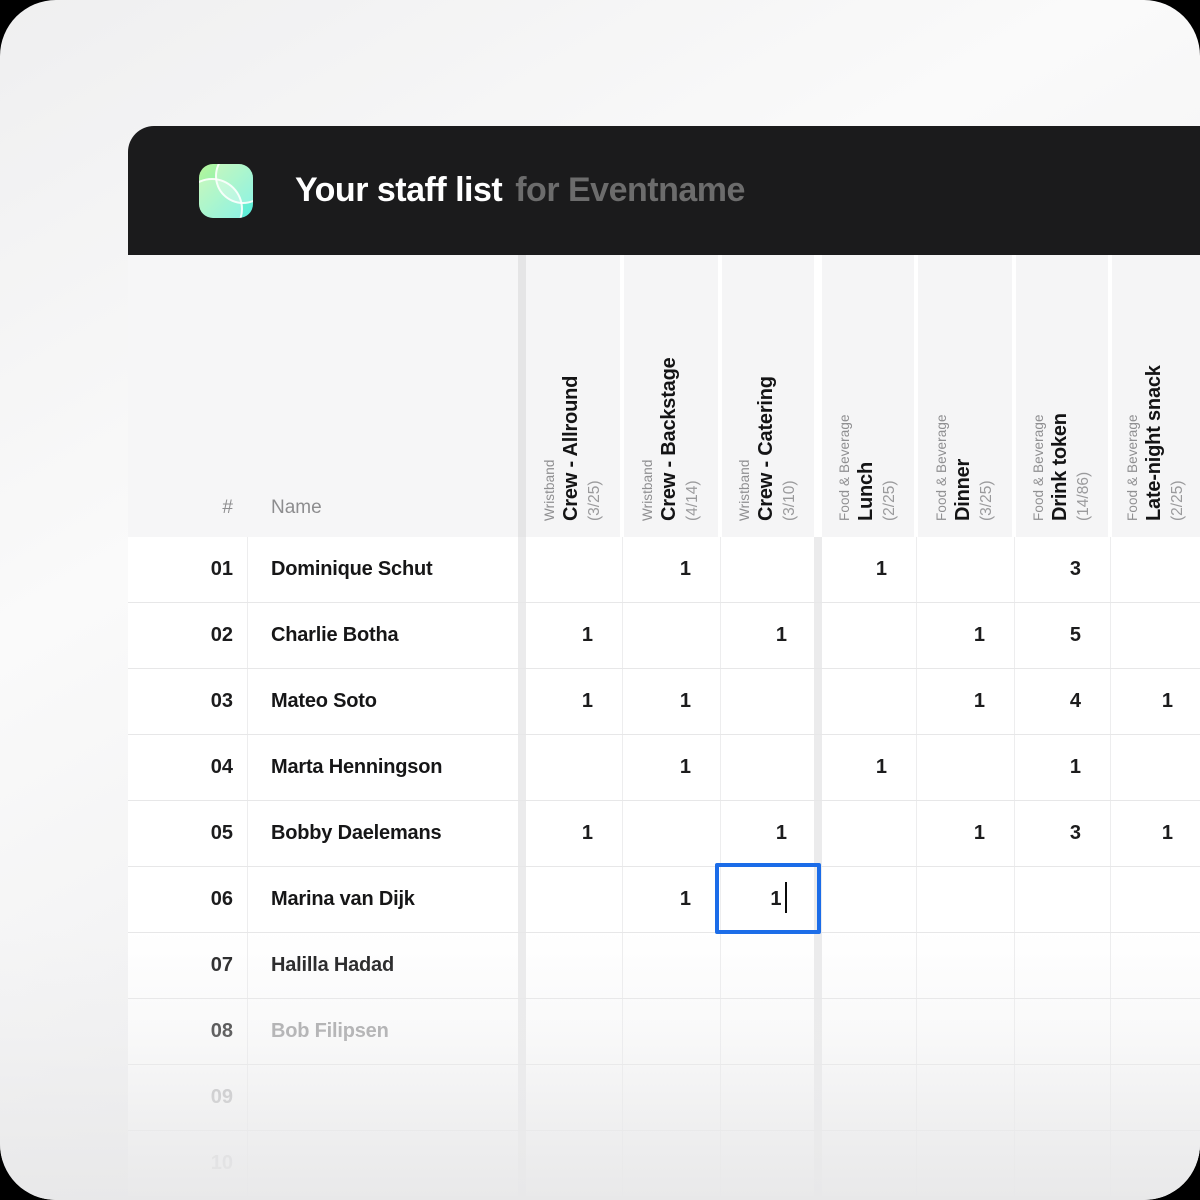  What do you see at coordinates (352, 569) in the screenshot?
I see `name-cell: Dominique Schut` at bounding box center [352, 569].